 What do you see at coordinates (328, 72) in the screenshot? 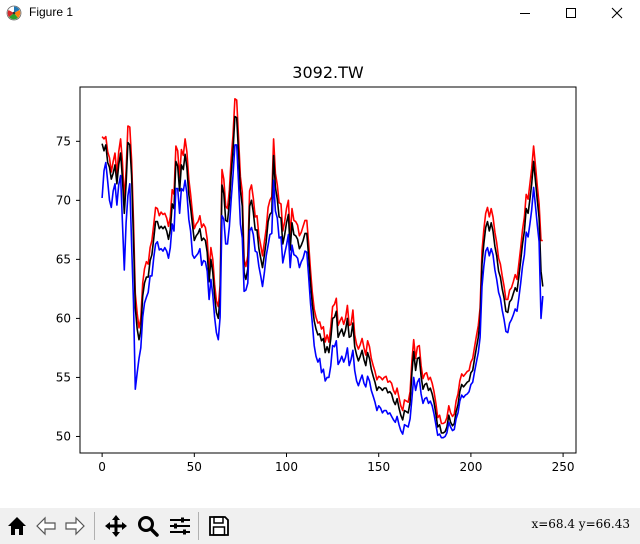
I see `chart-title: 3092.TW` at bounding box center [328, 72].